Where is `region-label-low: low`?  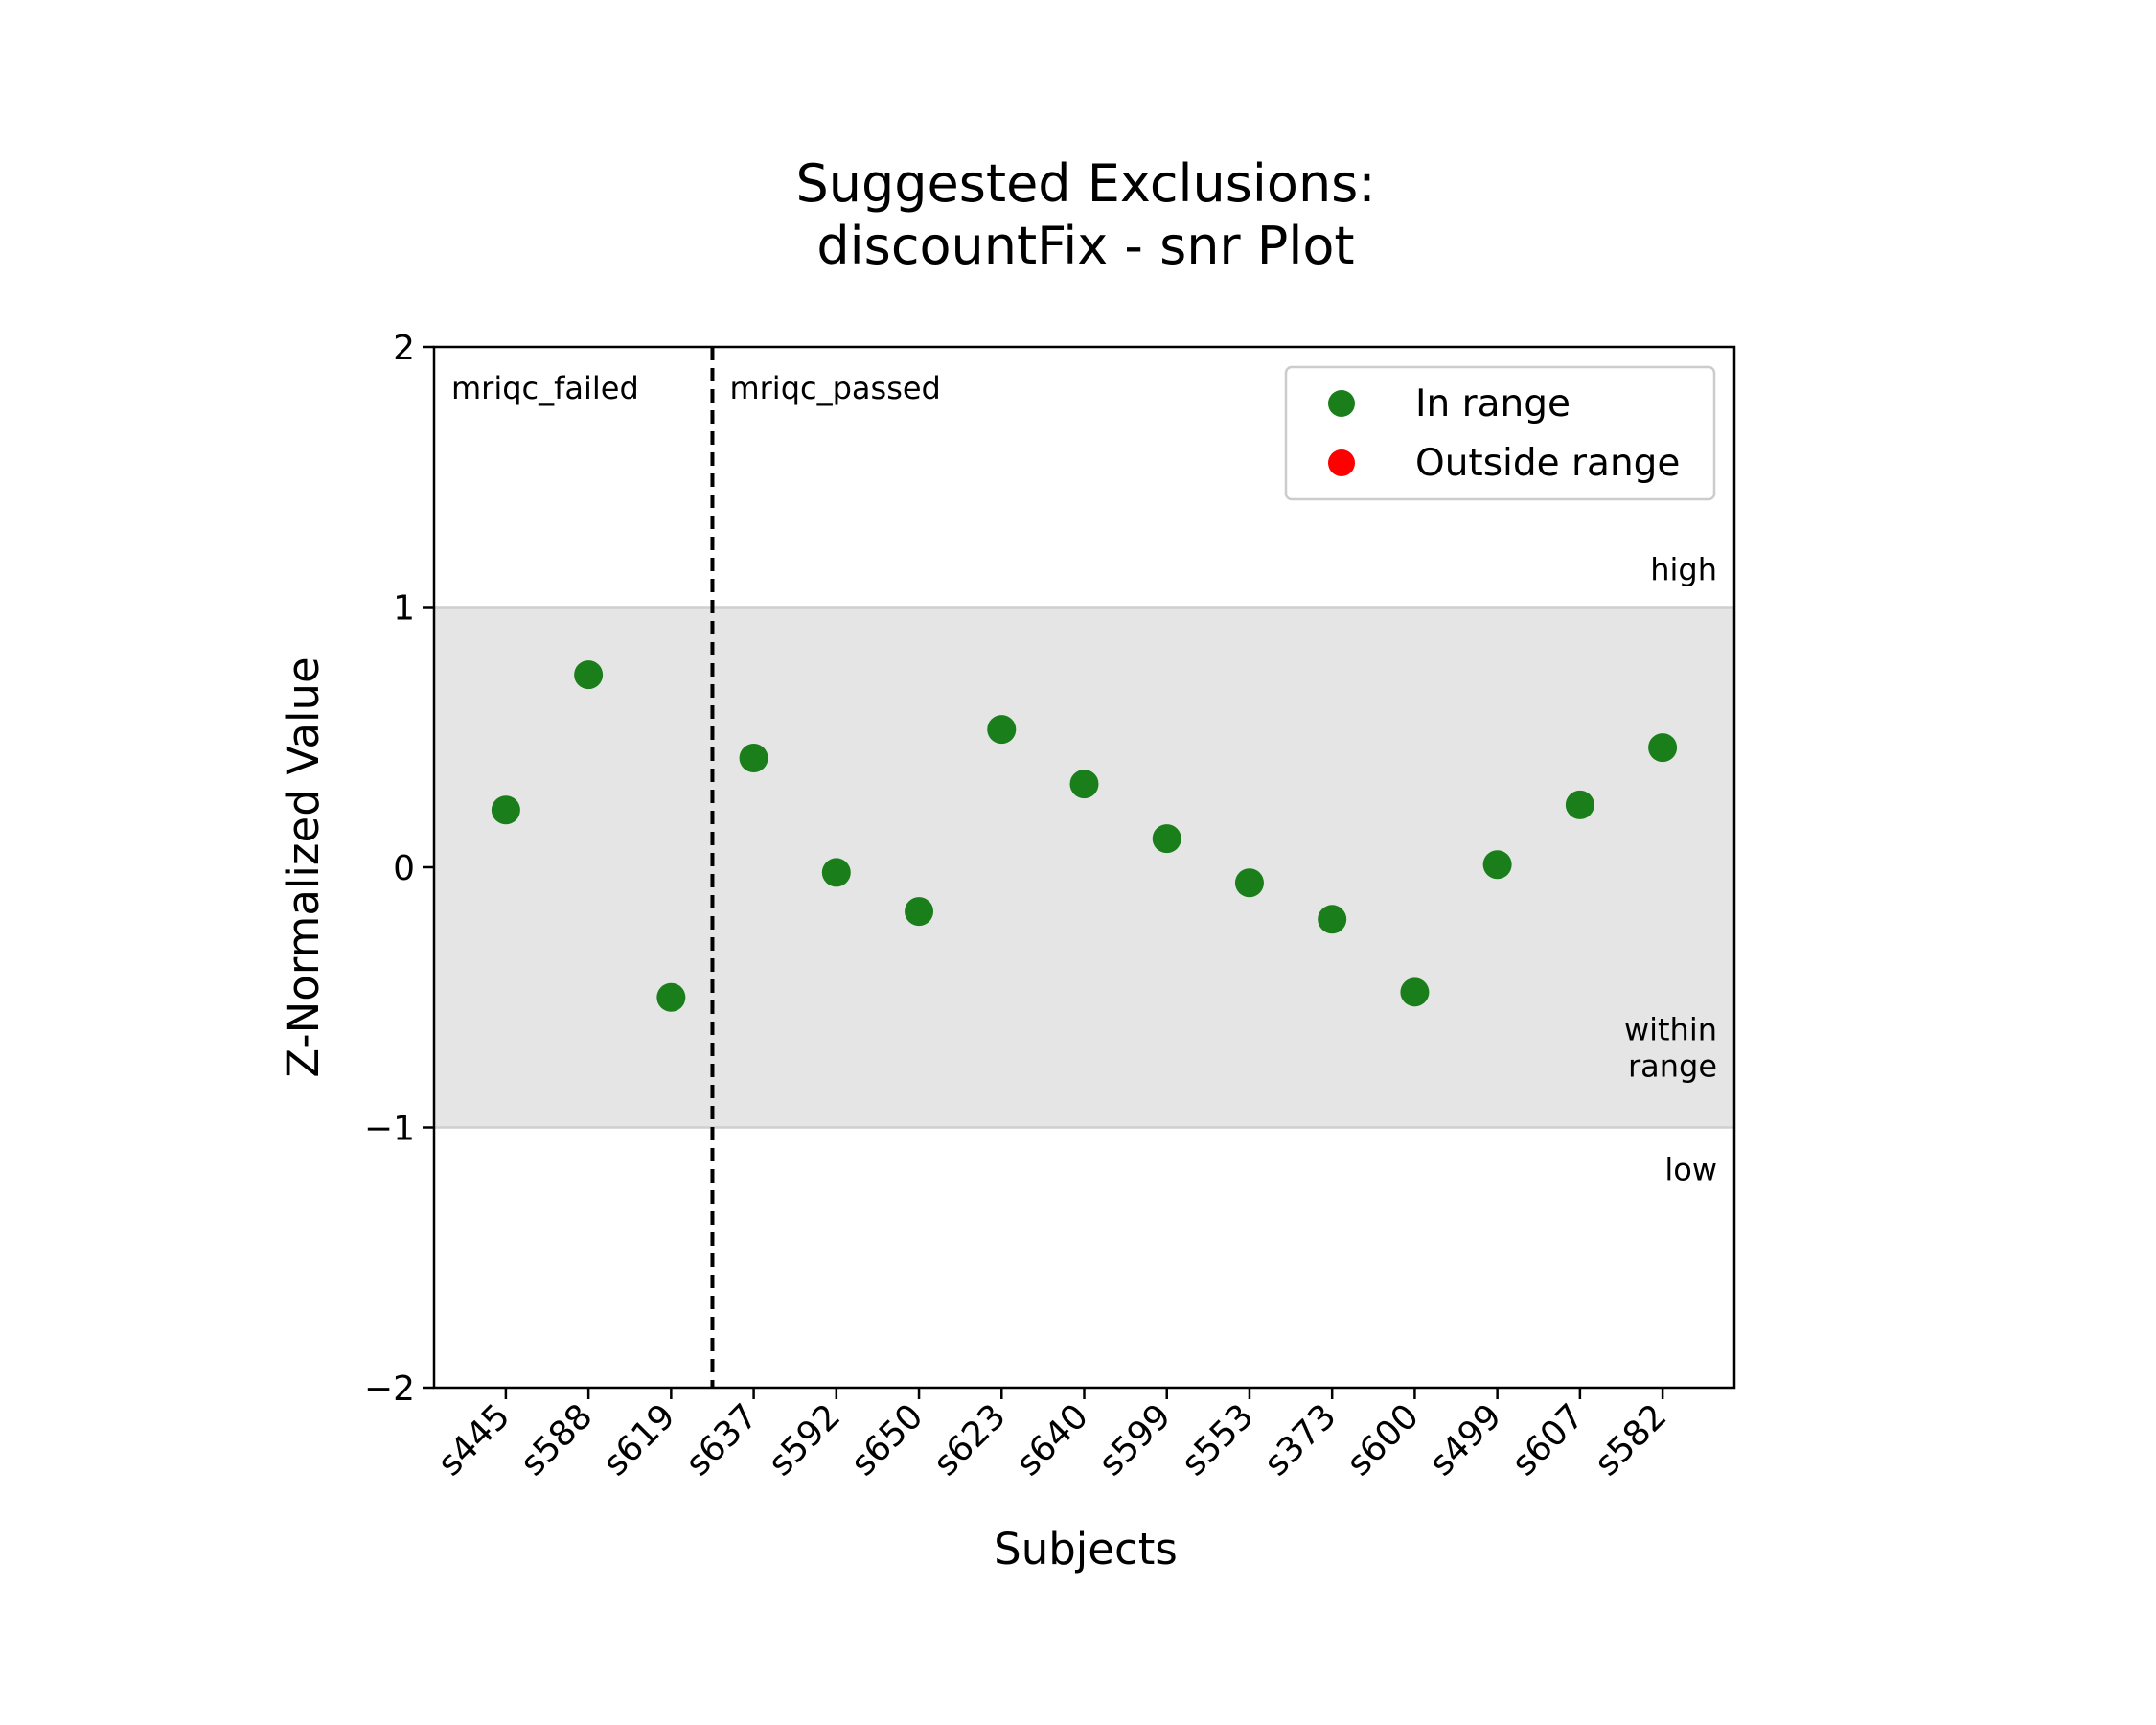 region-label-low: low is located at coordinates (1690, 1170).